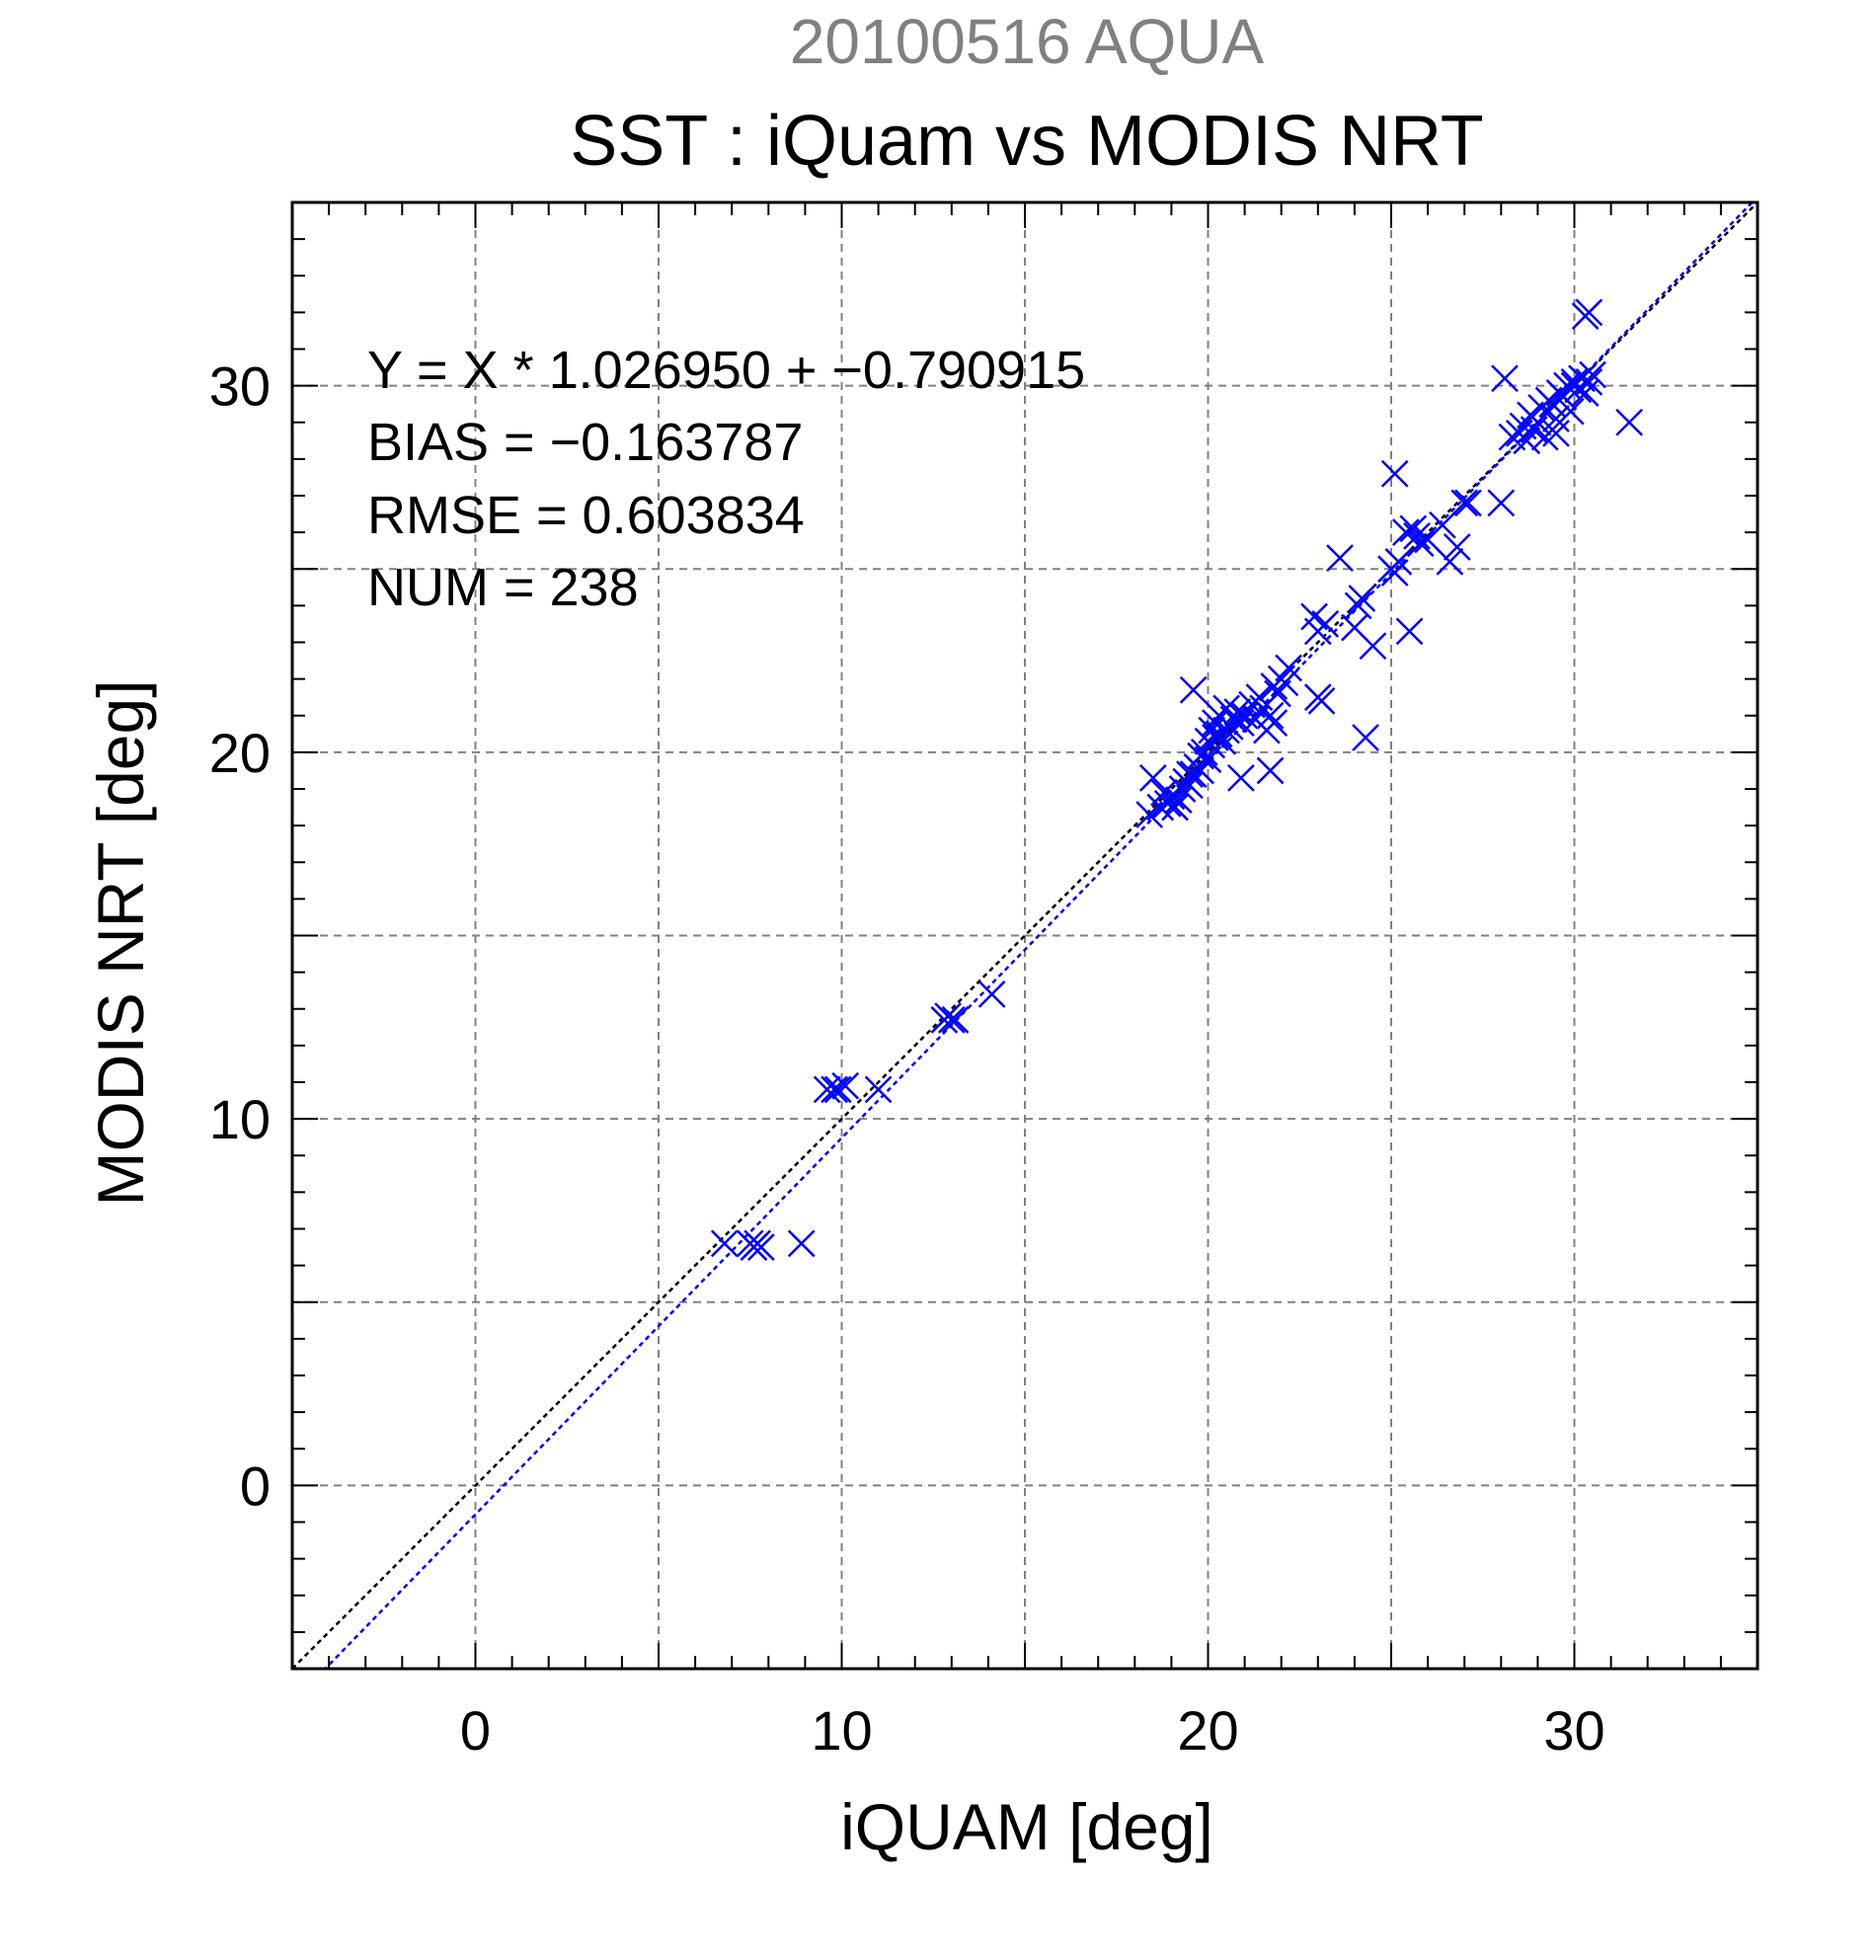  What do you see at coordinates (1026, 1827) in the screenshot?
I see `x-axis-label: iQUAM [deg]` at bounding box center [1026, 1827].